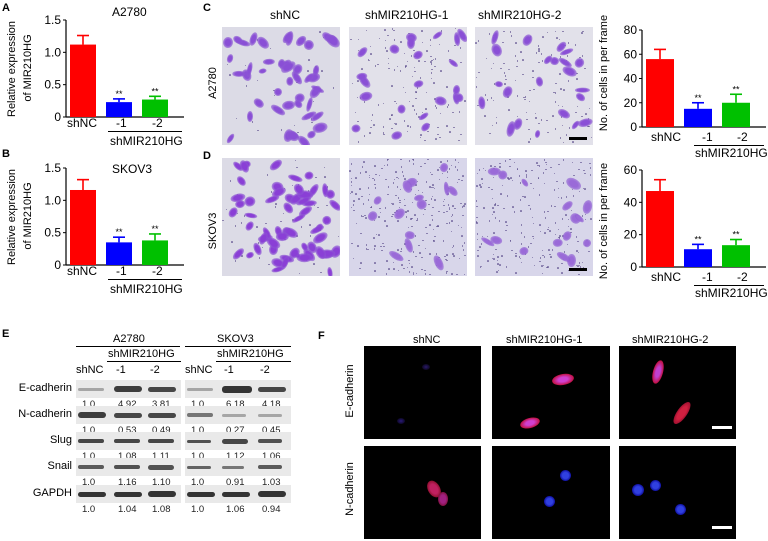  What do you see at coordinates (52, 52) in the screenshot?
I see `svg-text: 1.0` at bounding box center [52, 52].